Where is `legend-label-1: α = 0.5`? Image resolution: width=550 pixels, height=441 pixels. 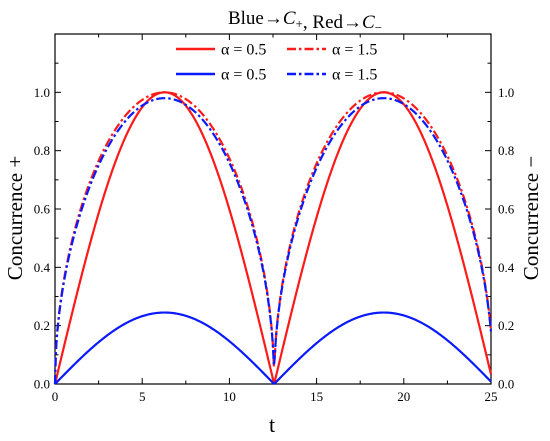
legend-label-1: α = 0.5 is located at coordinates (243, 50).